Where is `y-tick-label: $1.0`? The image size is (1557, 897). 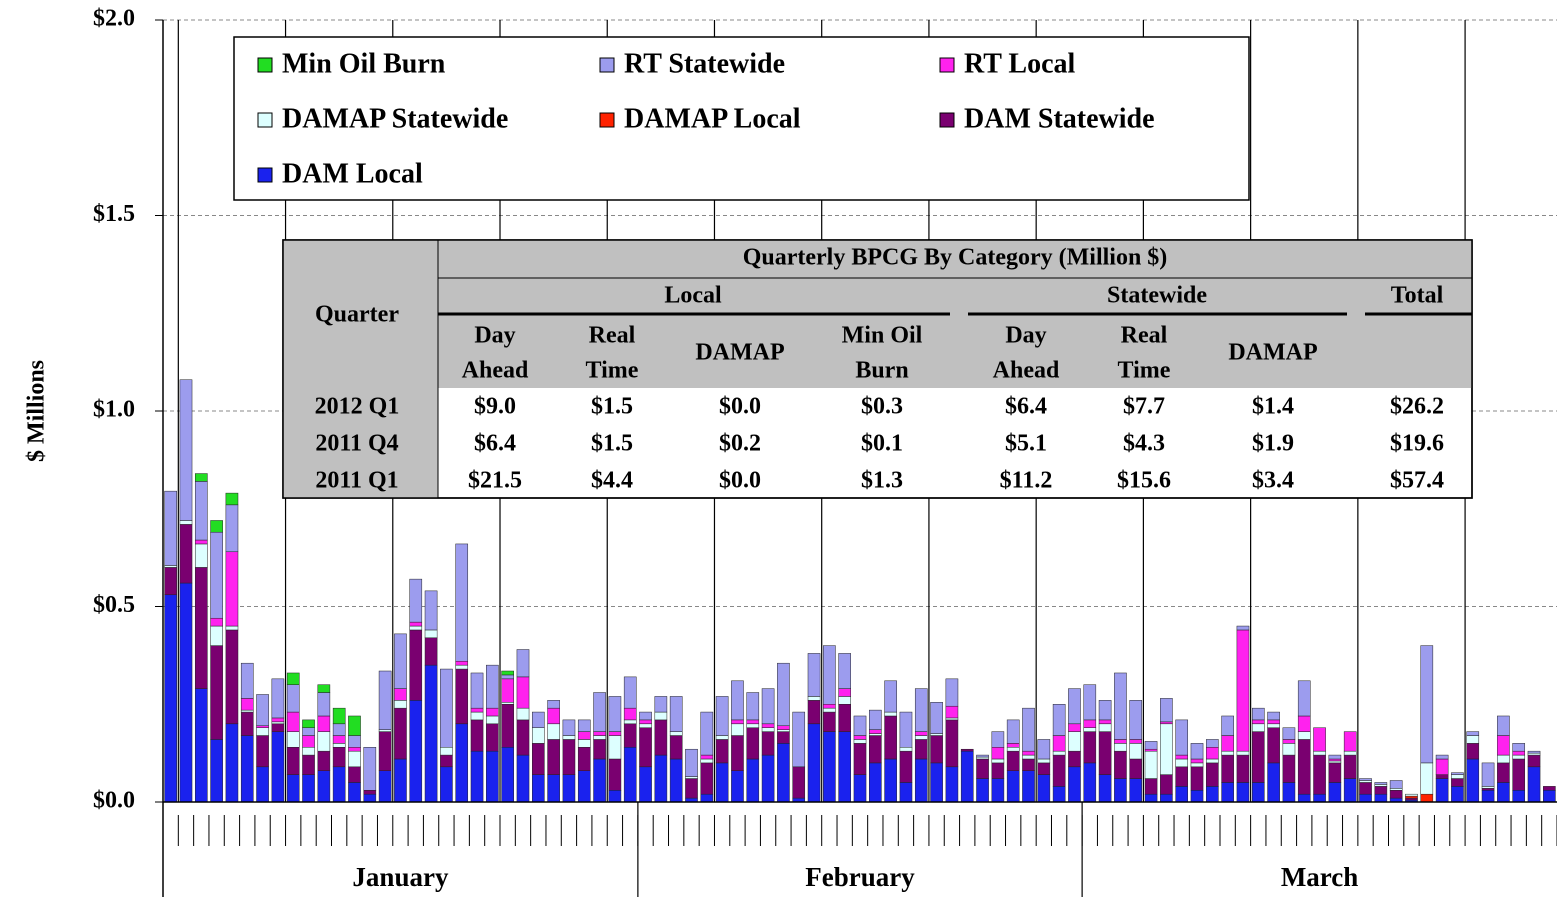 y-tick-label: $1.0 is located at coordinates (114, 410).